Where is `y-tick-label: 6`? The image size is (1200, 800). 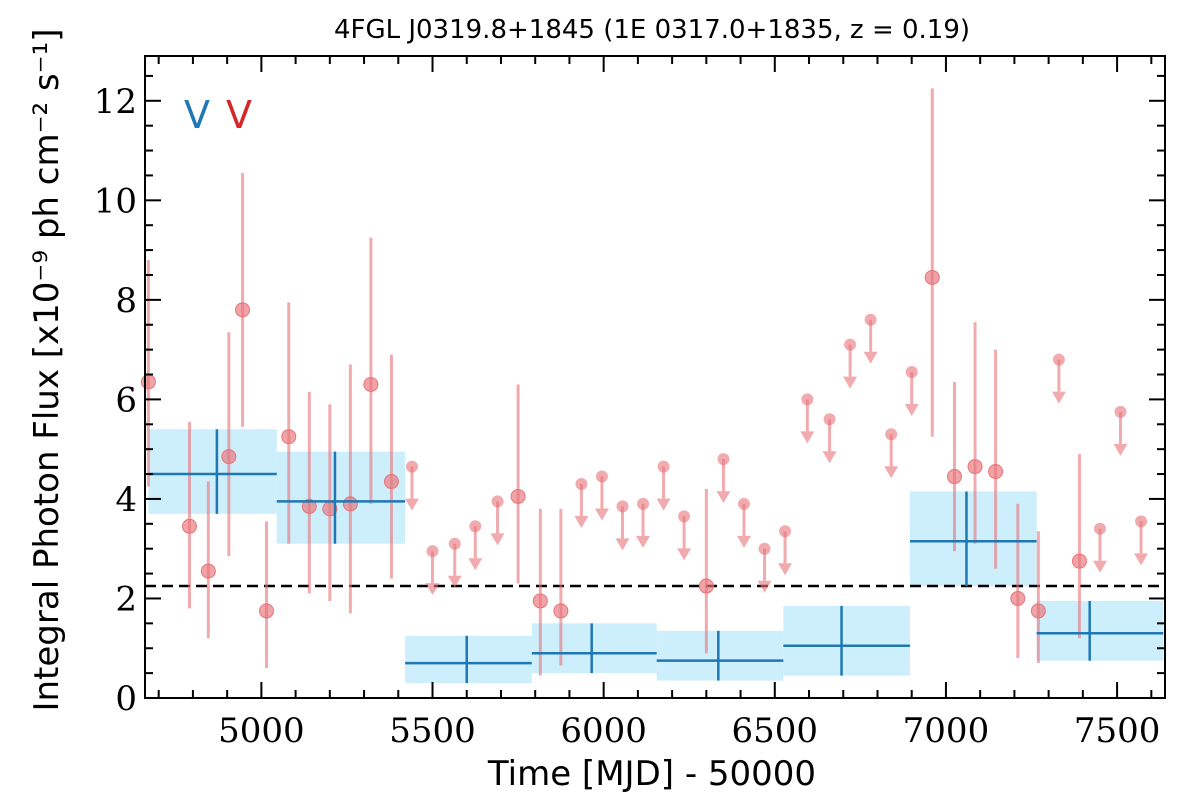
y-tick-label: 6 is located at coordinates (126, 400).